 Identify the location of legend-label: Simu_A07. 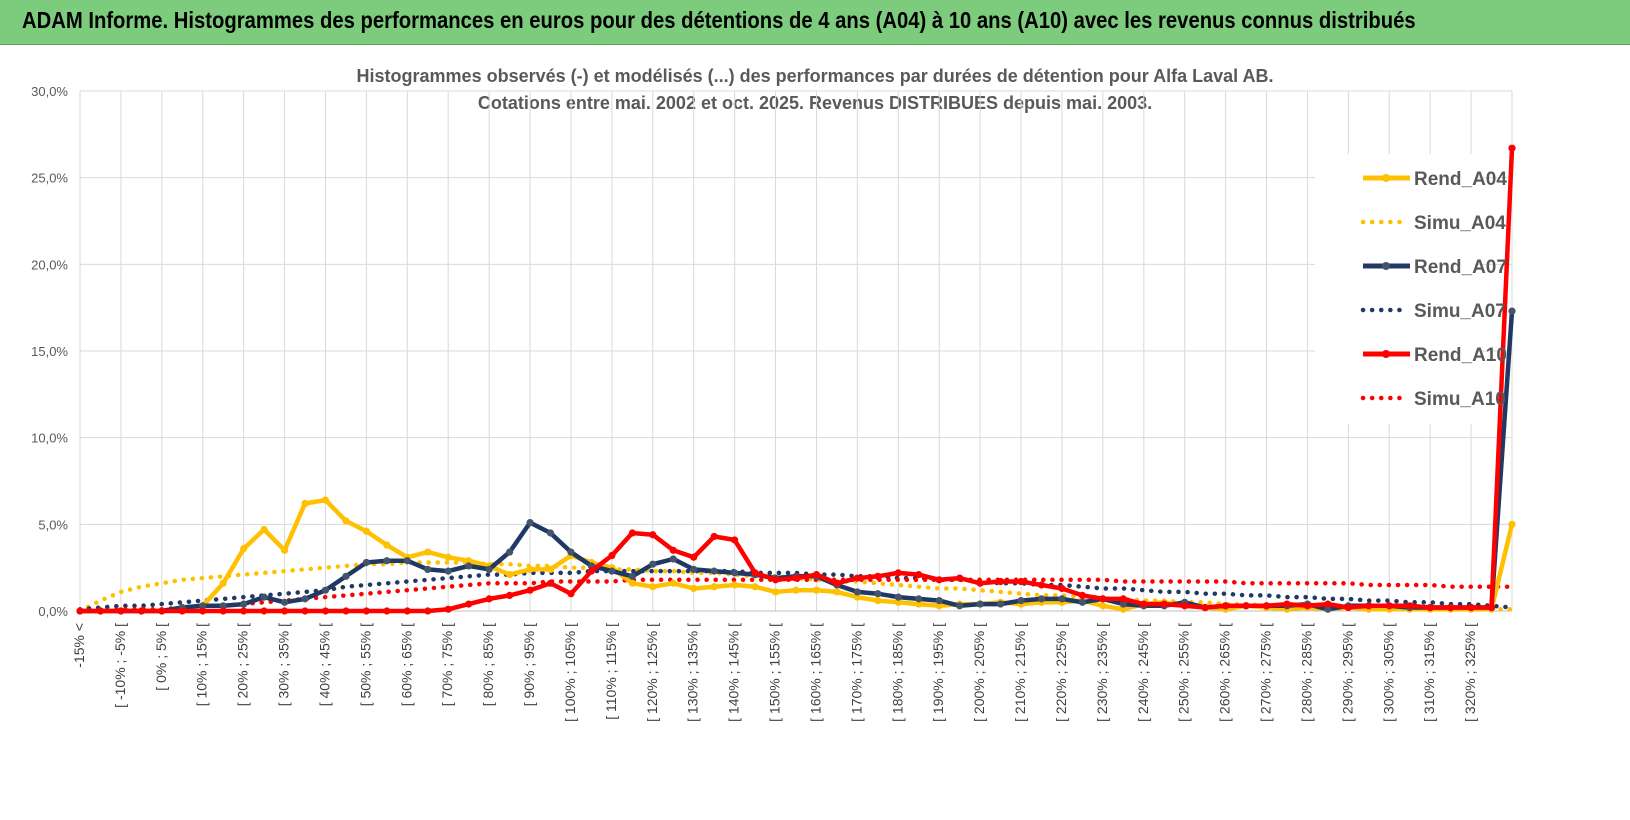
(1460, 311).